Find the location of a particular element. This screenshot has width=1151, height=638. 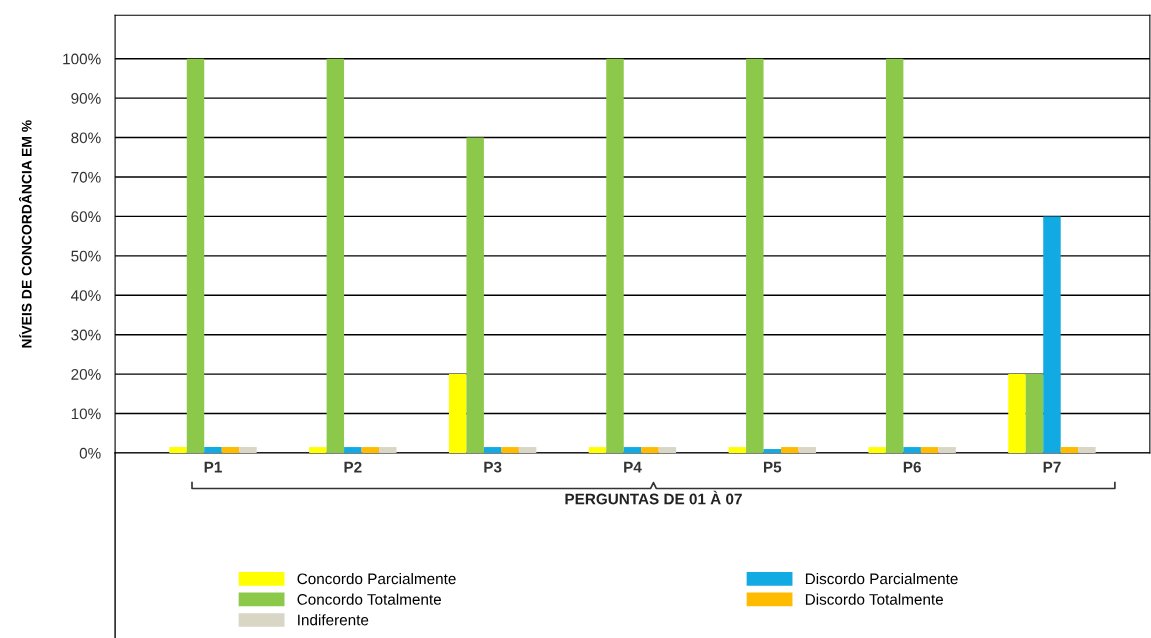

y-tick-label: 50% is located at coordinates (86, 256).